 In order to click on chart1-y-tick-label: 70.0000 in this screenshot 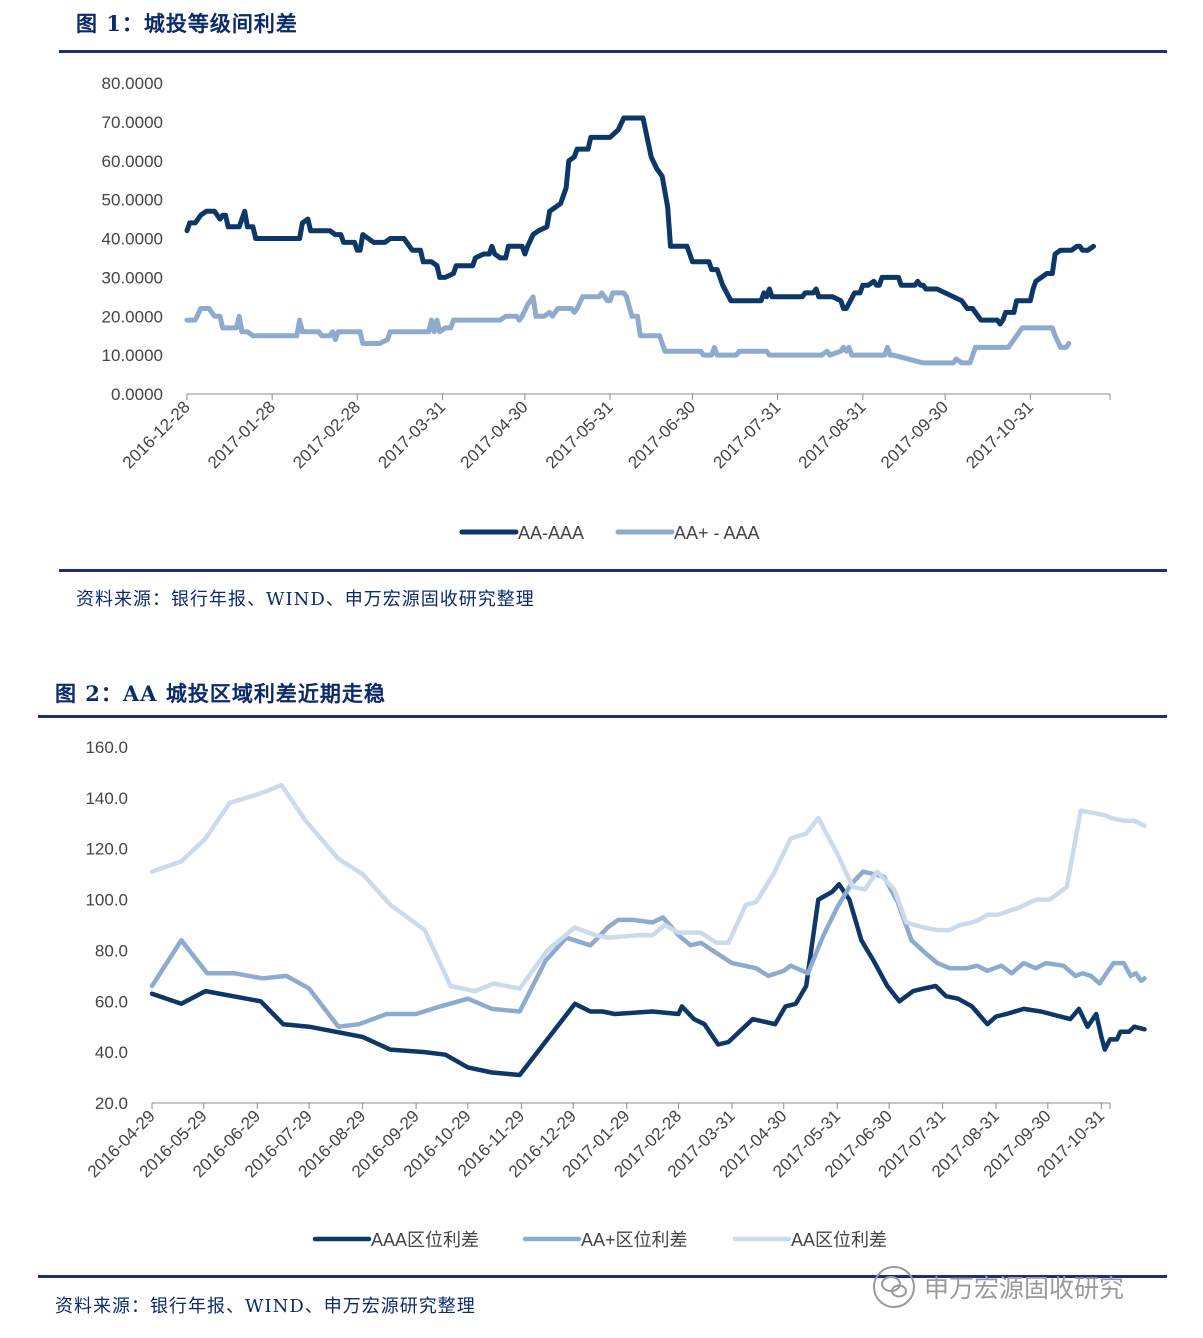, I will do `click(132, 122)`.